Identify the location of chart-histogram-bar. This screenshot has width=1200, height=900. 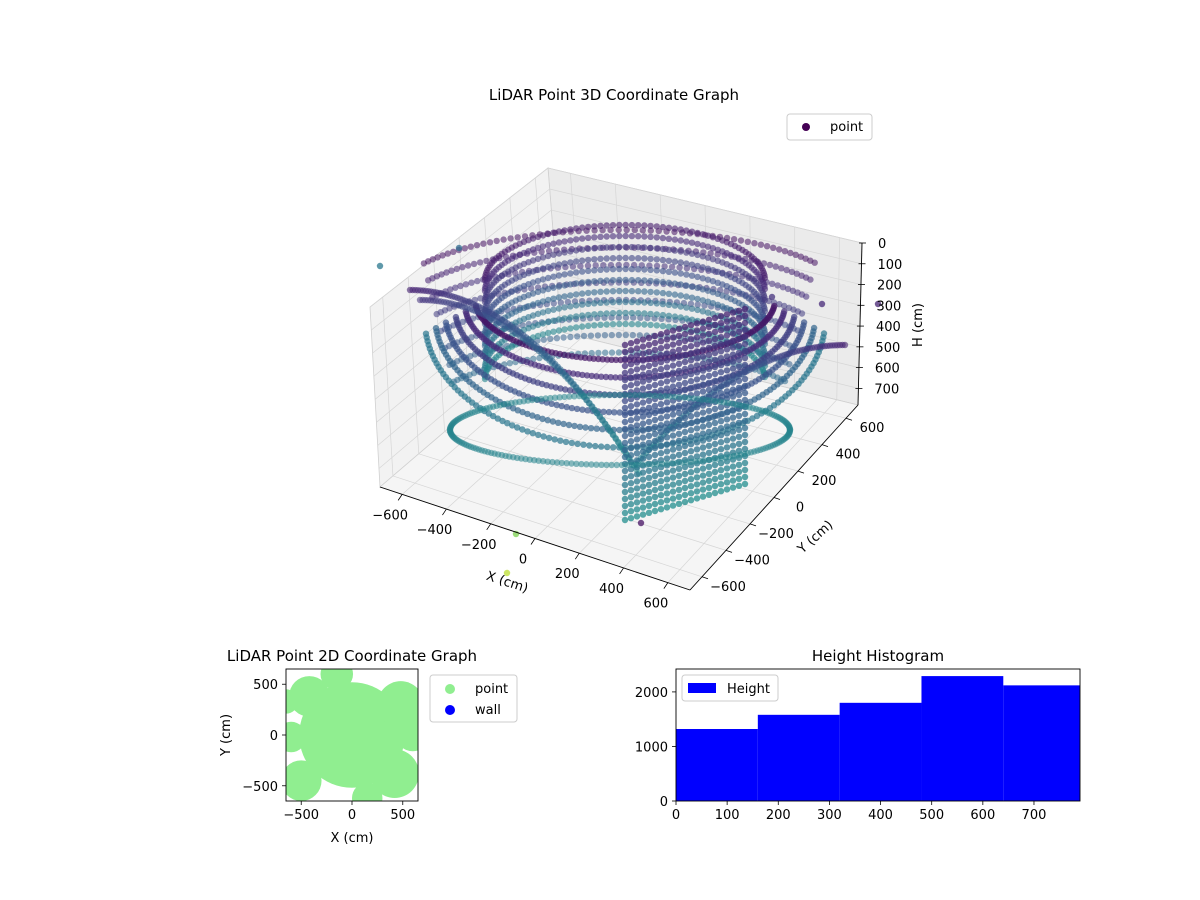
(798, 757).